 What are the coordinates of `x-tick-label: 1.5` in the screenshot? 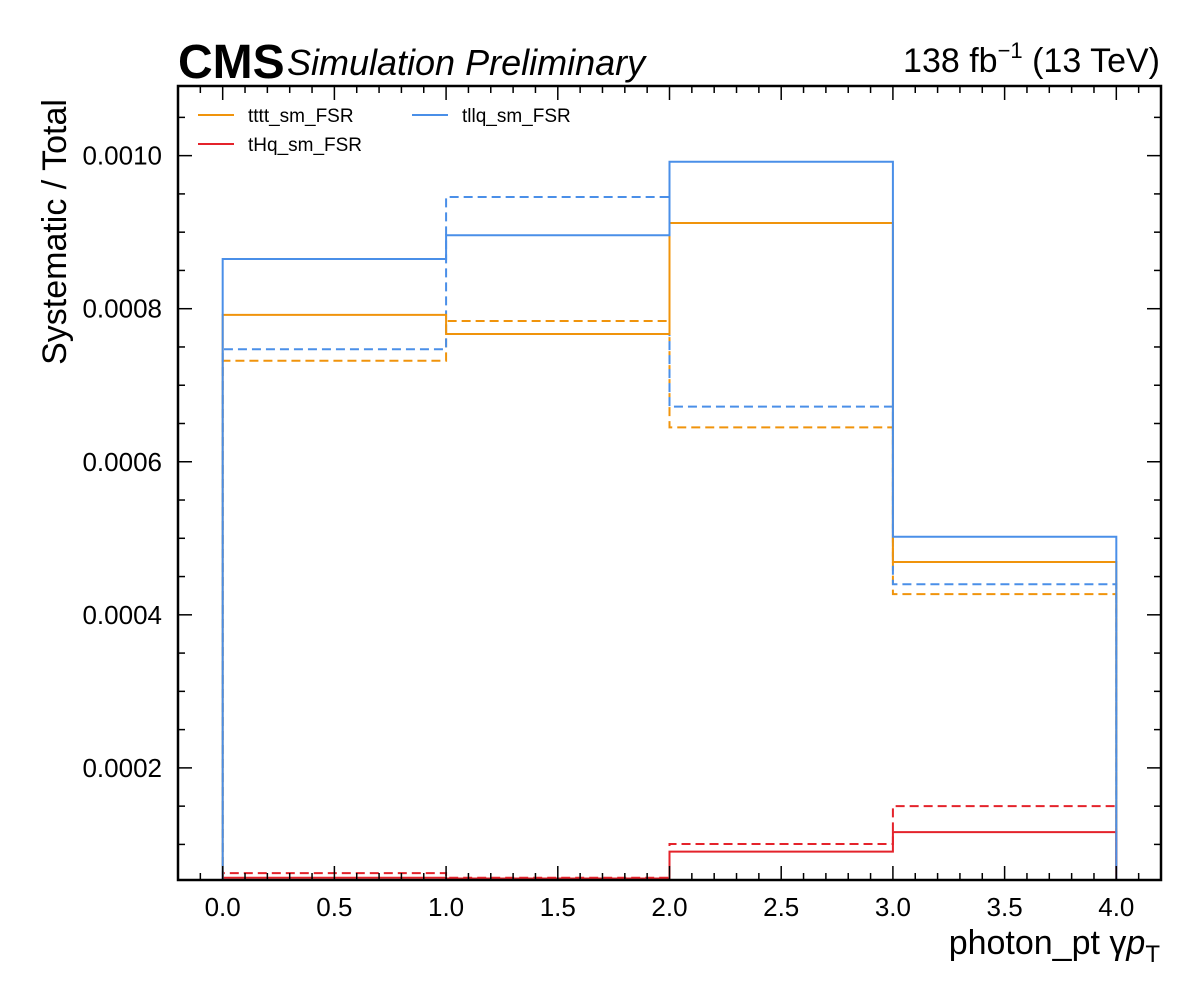 It's located at (558, 907).